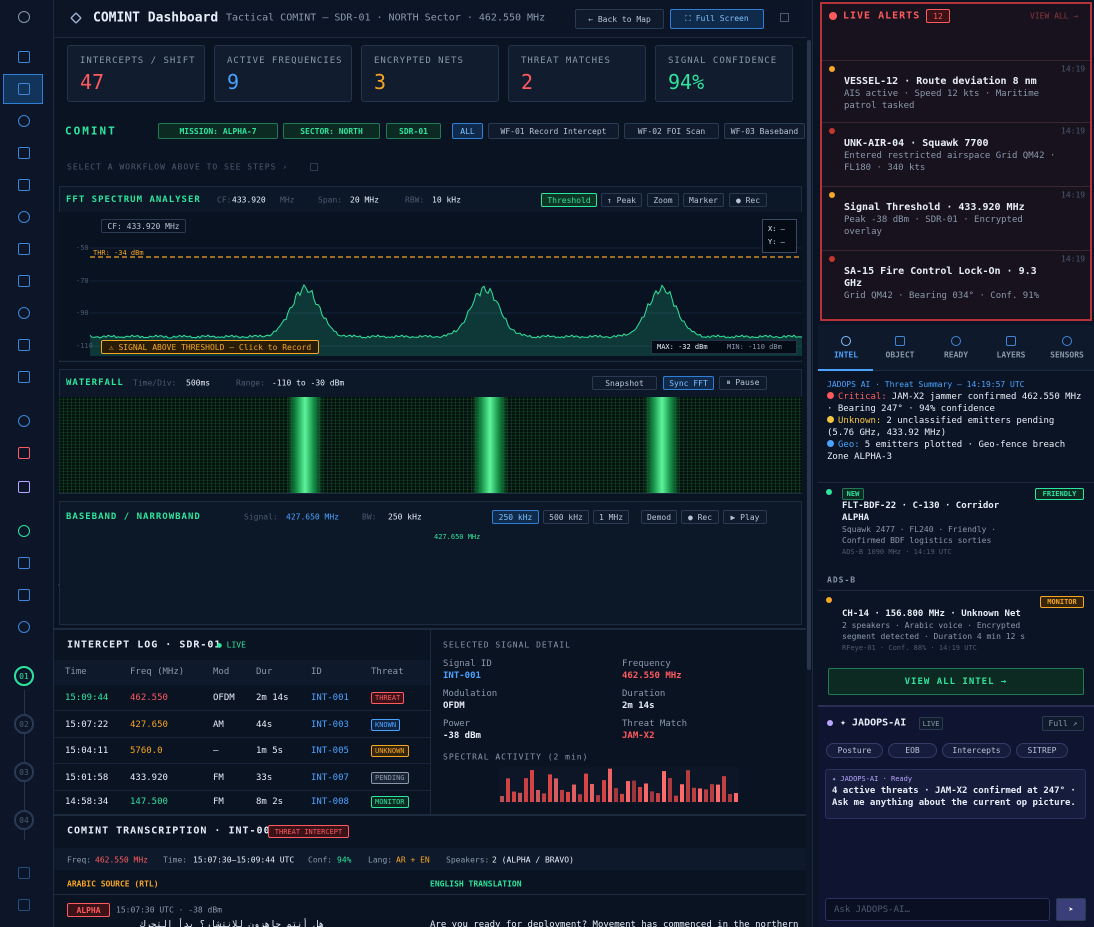 The width and height of the screenshot is (1094, 927). Describe the element at coordinates (700, 517) in the screenshot. I see `baseband-button: ● Rec` at that location.